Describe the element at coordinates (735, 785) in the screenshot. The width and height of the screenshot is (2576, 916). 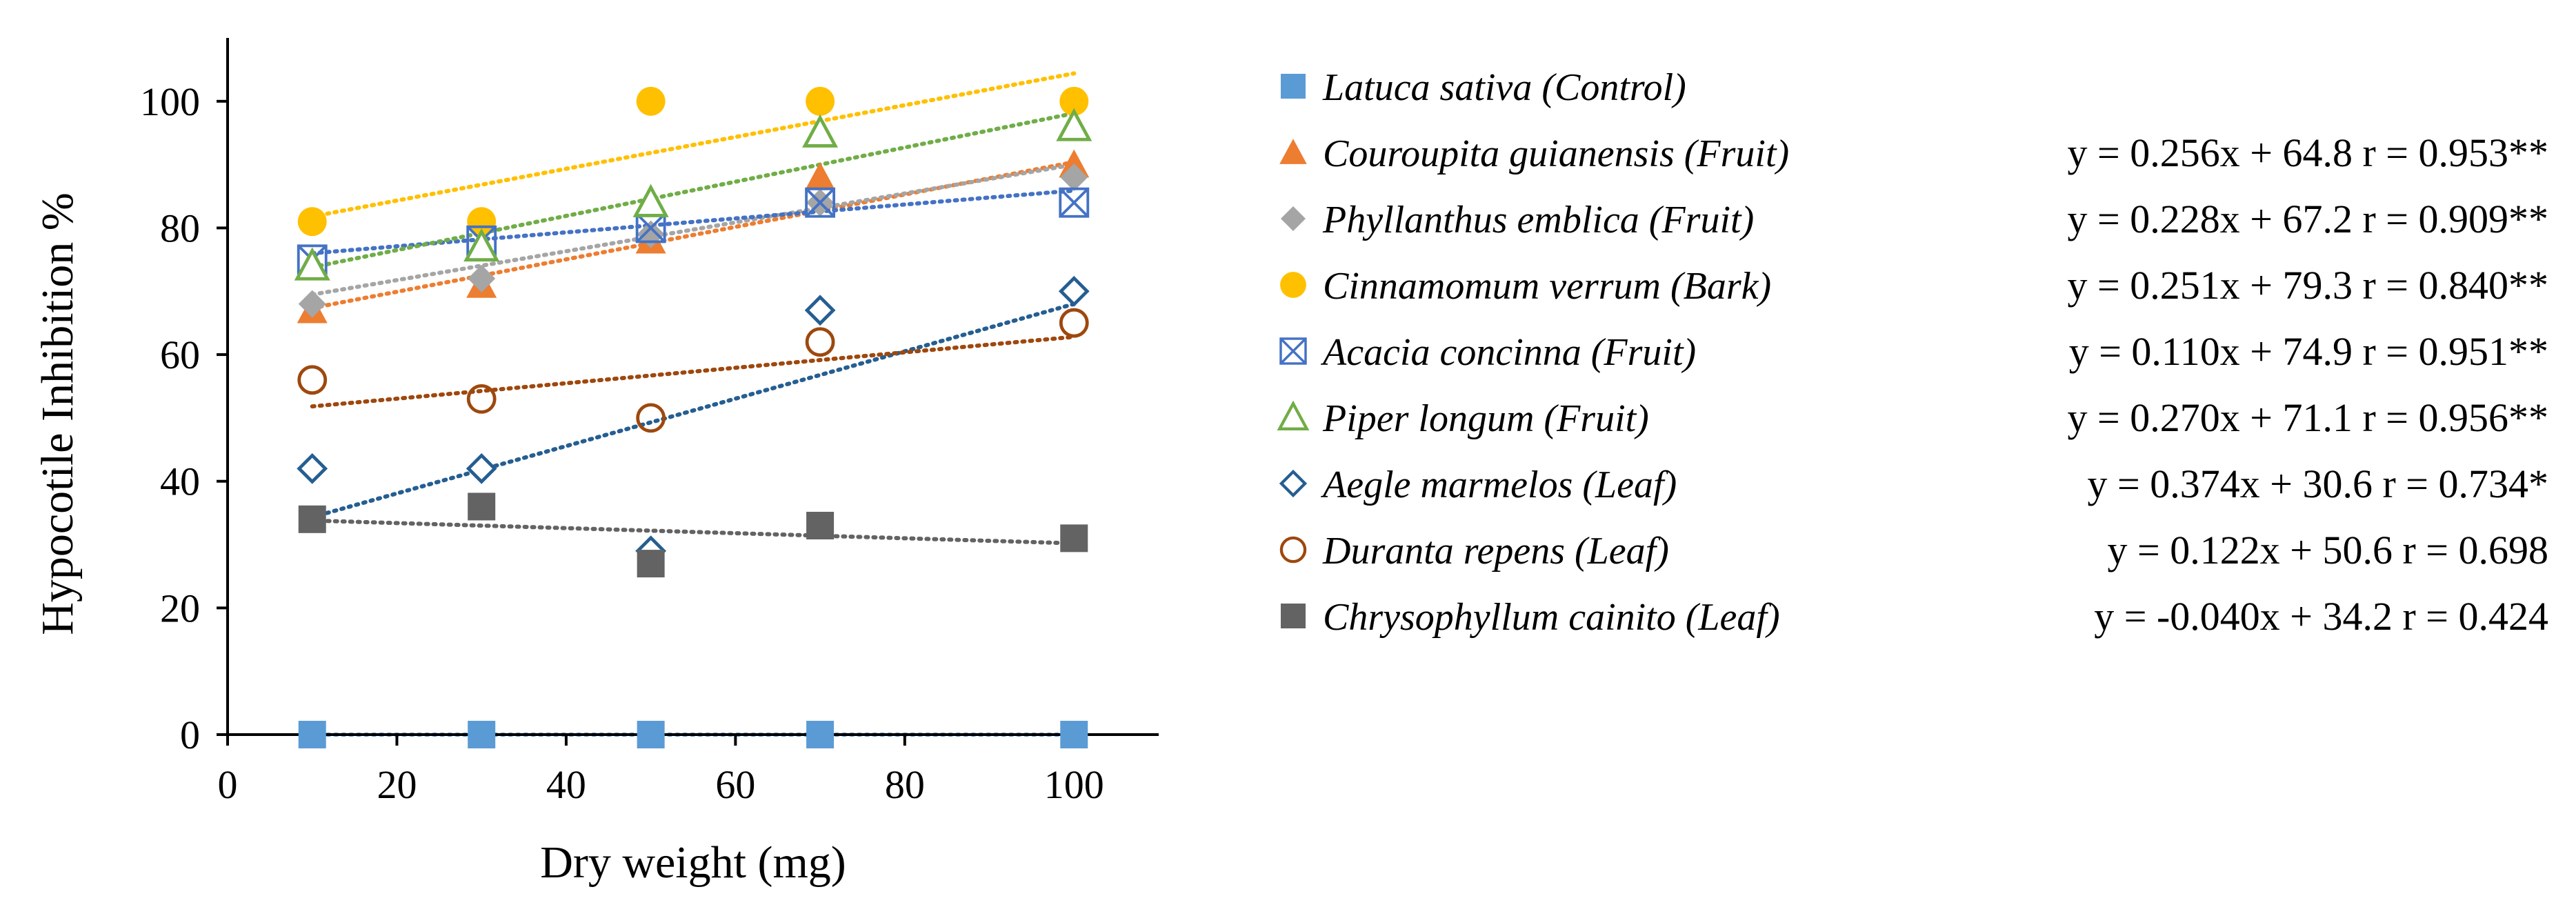
I see `x-tick-label: 60` at that location.